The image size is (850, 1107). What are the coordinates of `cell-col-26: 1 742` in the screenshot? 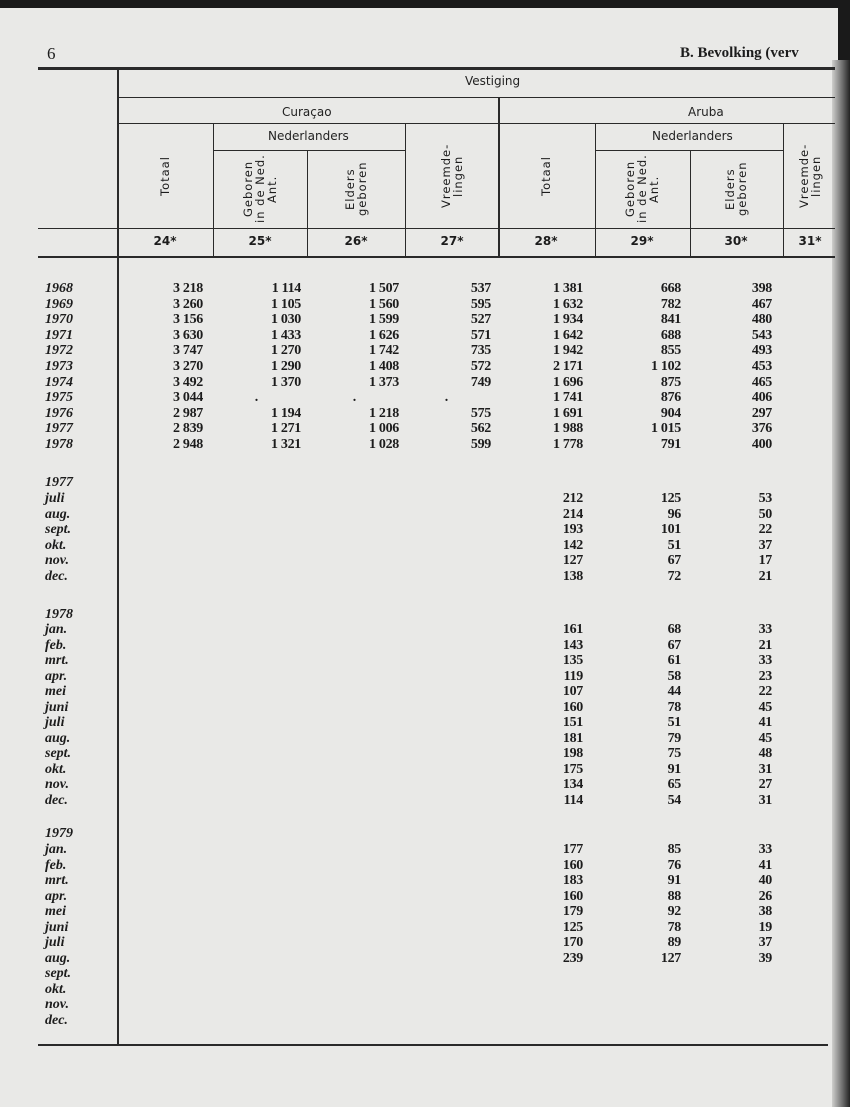 It's located at (383, 351).